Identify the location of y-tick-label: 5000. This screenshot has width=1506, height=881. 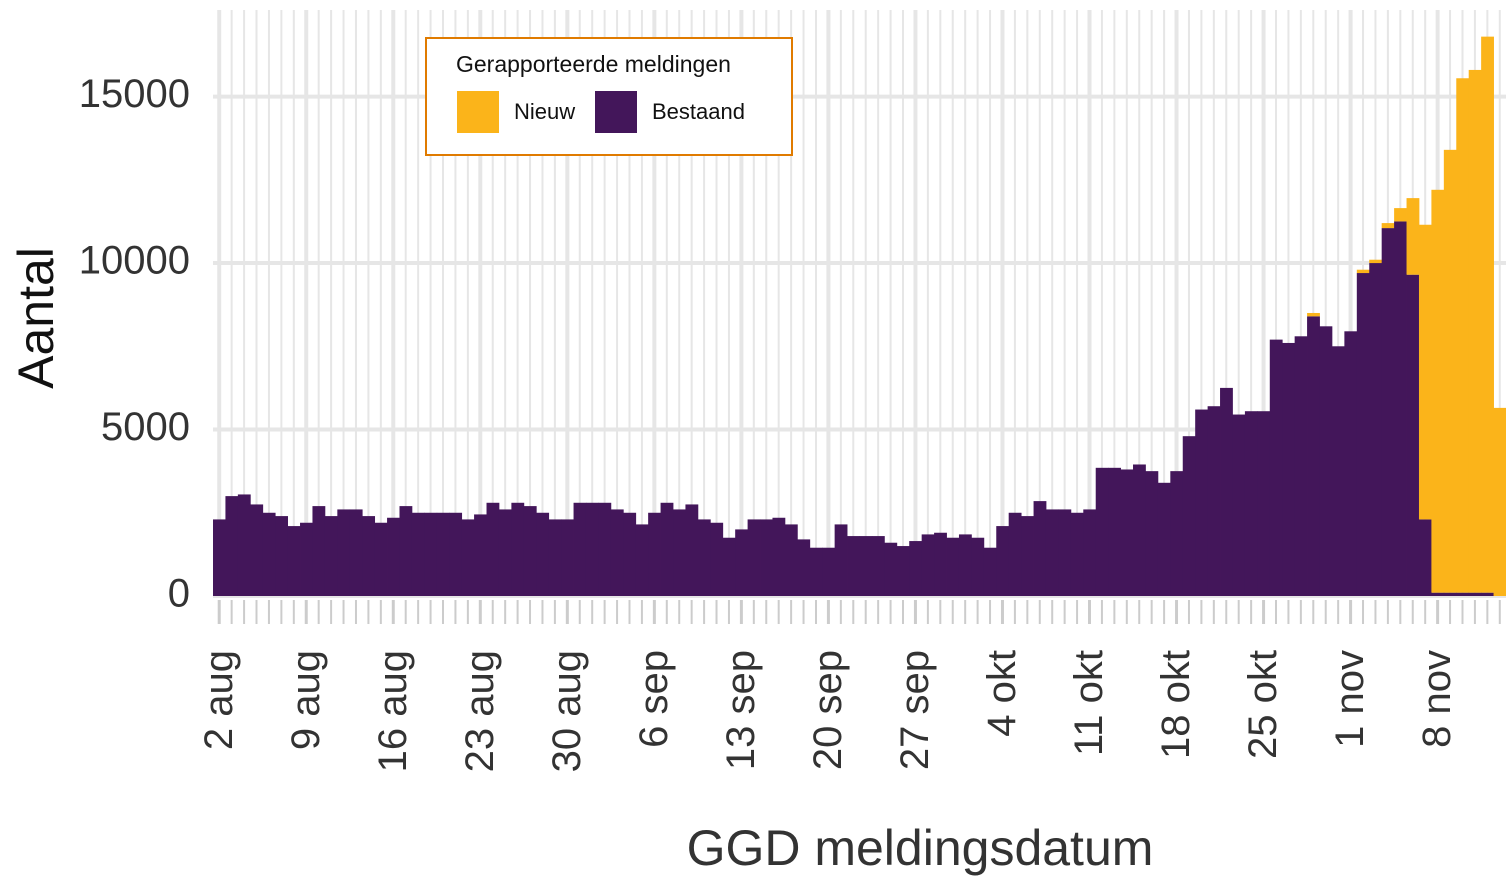
(145, 427).